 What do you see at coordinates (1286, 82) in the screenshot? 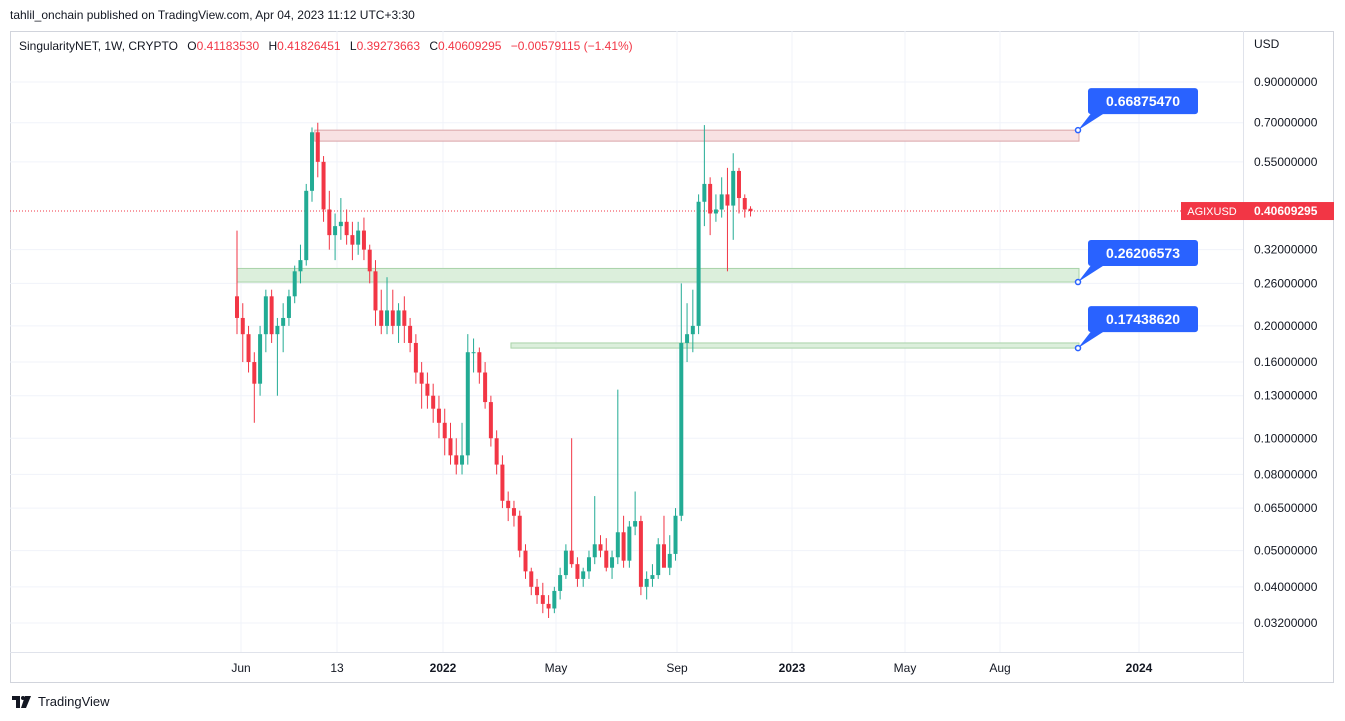
I see `price-tick-label: 0.90000000` at bounding box center [1286, 82].